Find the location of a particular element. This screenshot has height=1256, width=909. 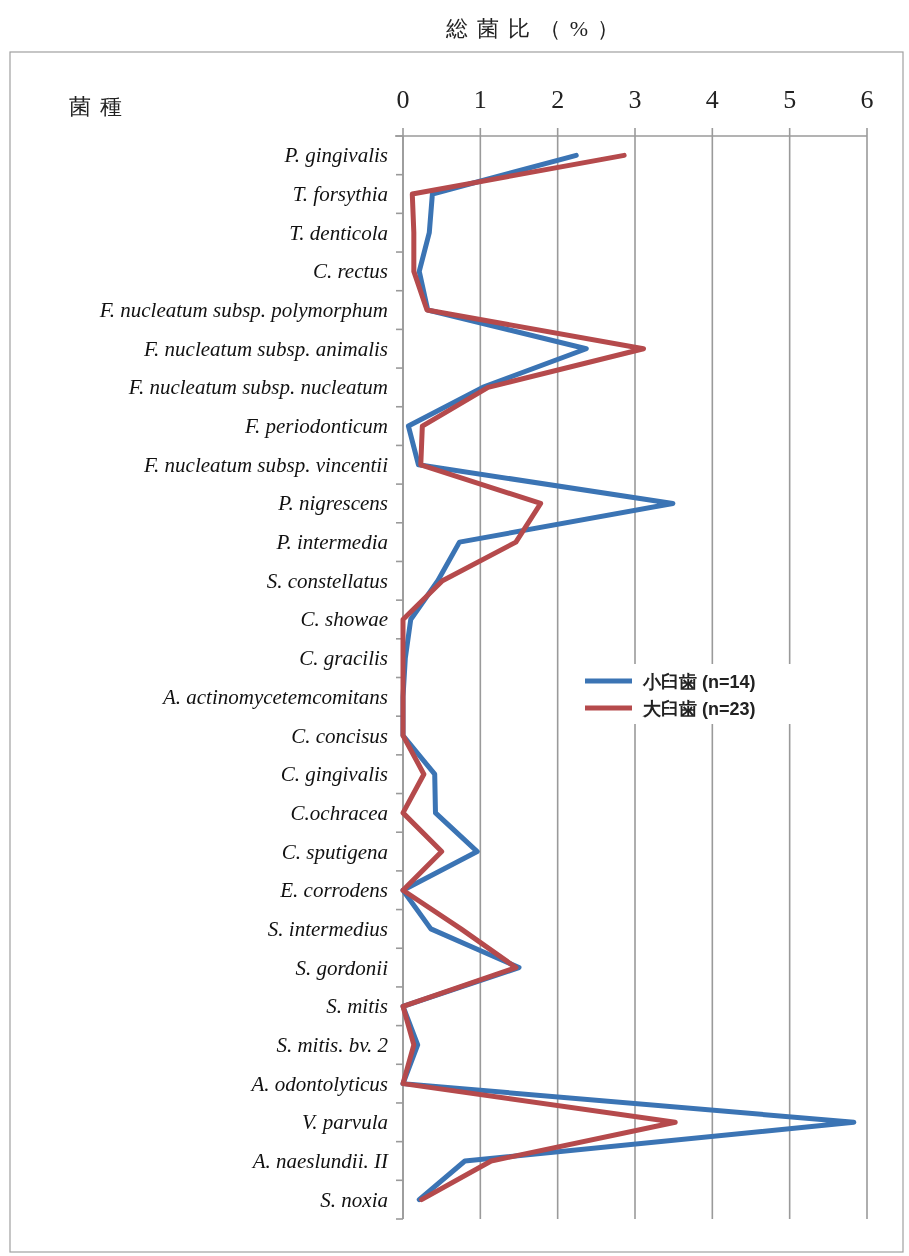

x-tick-label: 5 is located at coordinates (790, 99).